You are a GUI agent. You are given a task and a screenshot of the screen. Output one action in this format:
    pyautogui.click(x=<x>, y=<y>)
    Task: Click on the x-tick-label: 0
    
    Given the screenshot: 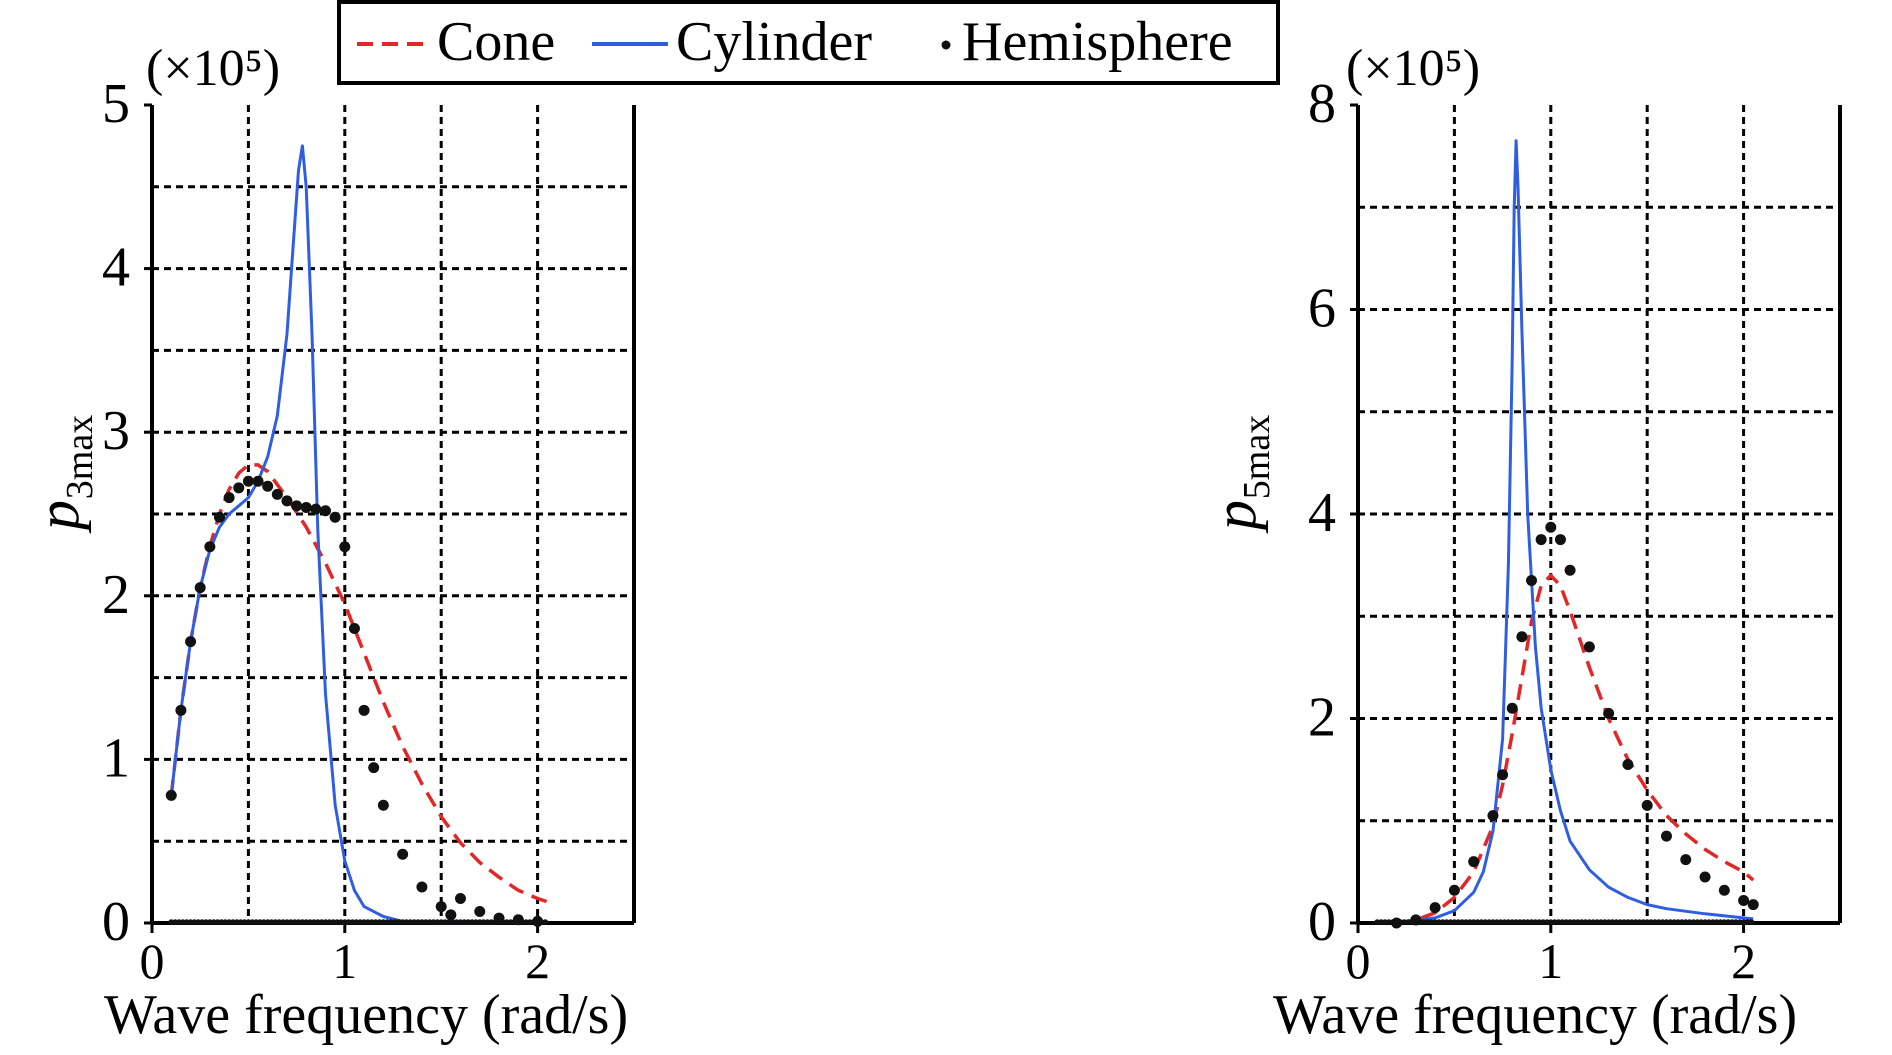 What is the action you would take?
    pyautogui.click(x=1358, y=961)
    